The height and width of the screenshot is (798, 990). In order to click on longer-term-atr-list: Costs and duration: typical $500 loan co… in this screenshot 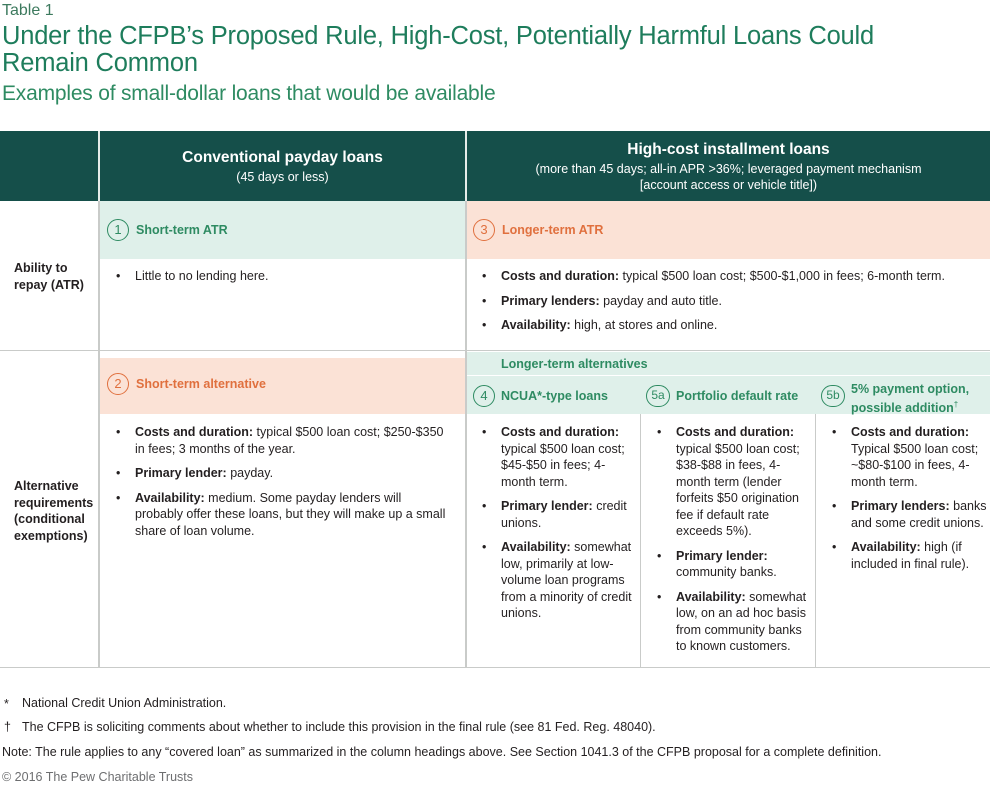, I will do `click(731, 305)`.